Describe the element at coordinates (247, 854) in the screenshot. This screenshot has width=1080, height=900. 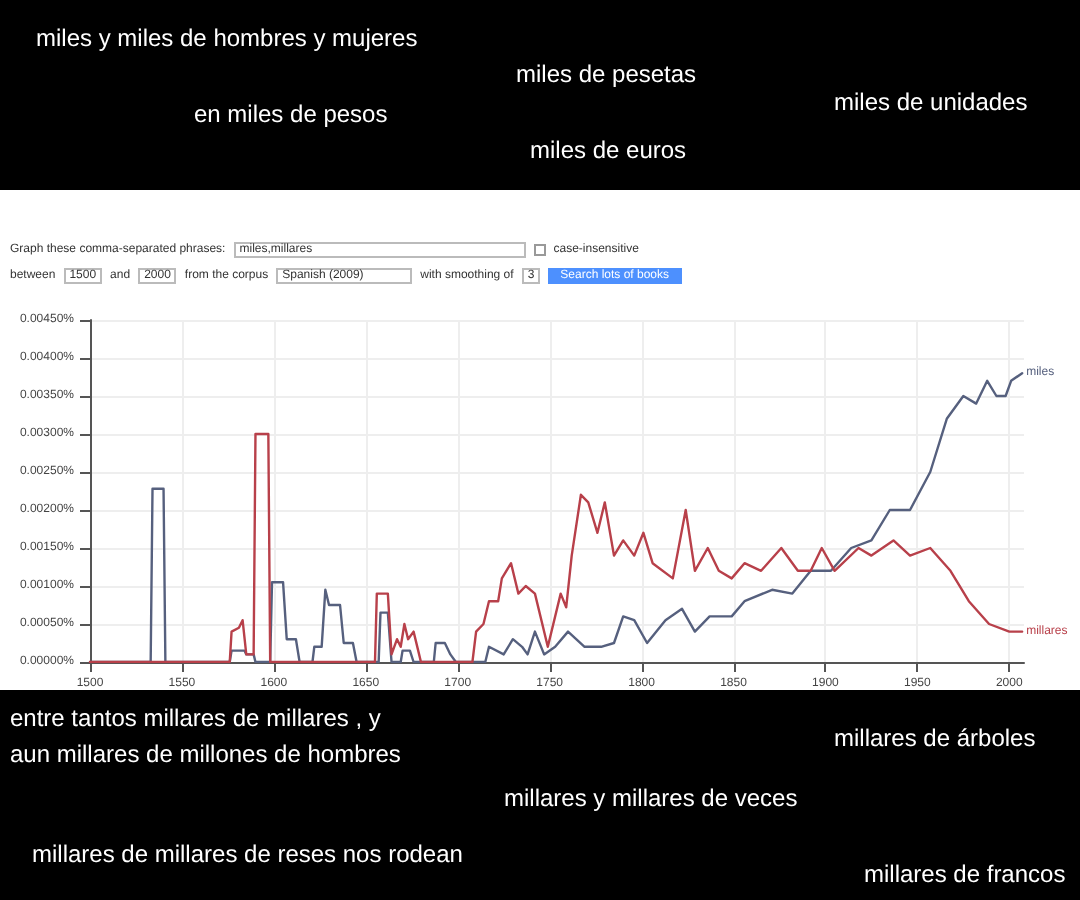
I see `text: millares de millares de reses nos rodean` at that location.